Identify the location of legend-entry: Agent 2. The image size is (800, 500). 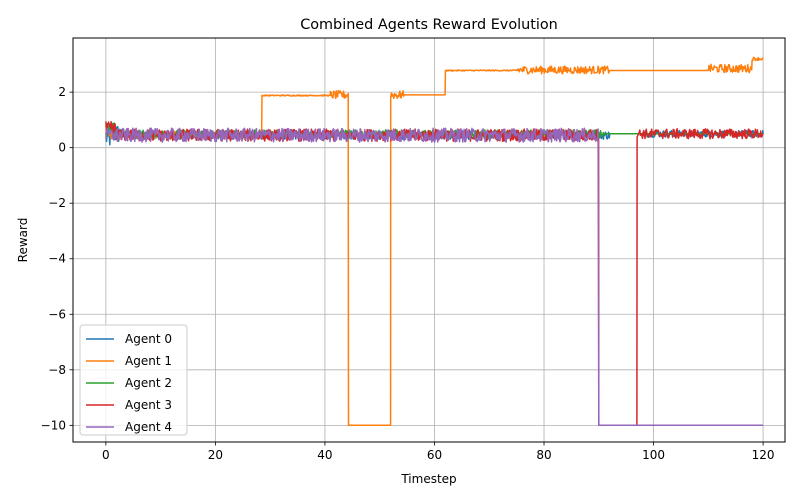
(148, 383).